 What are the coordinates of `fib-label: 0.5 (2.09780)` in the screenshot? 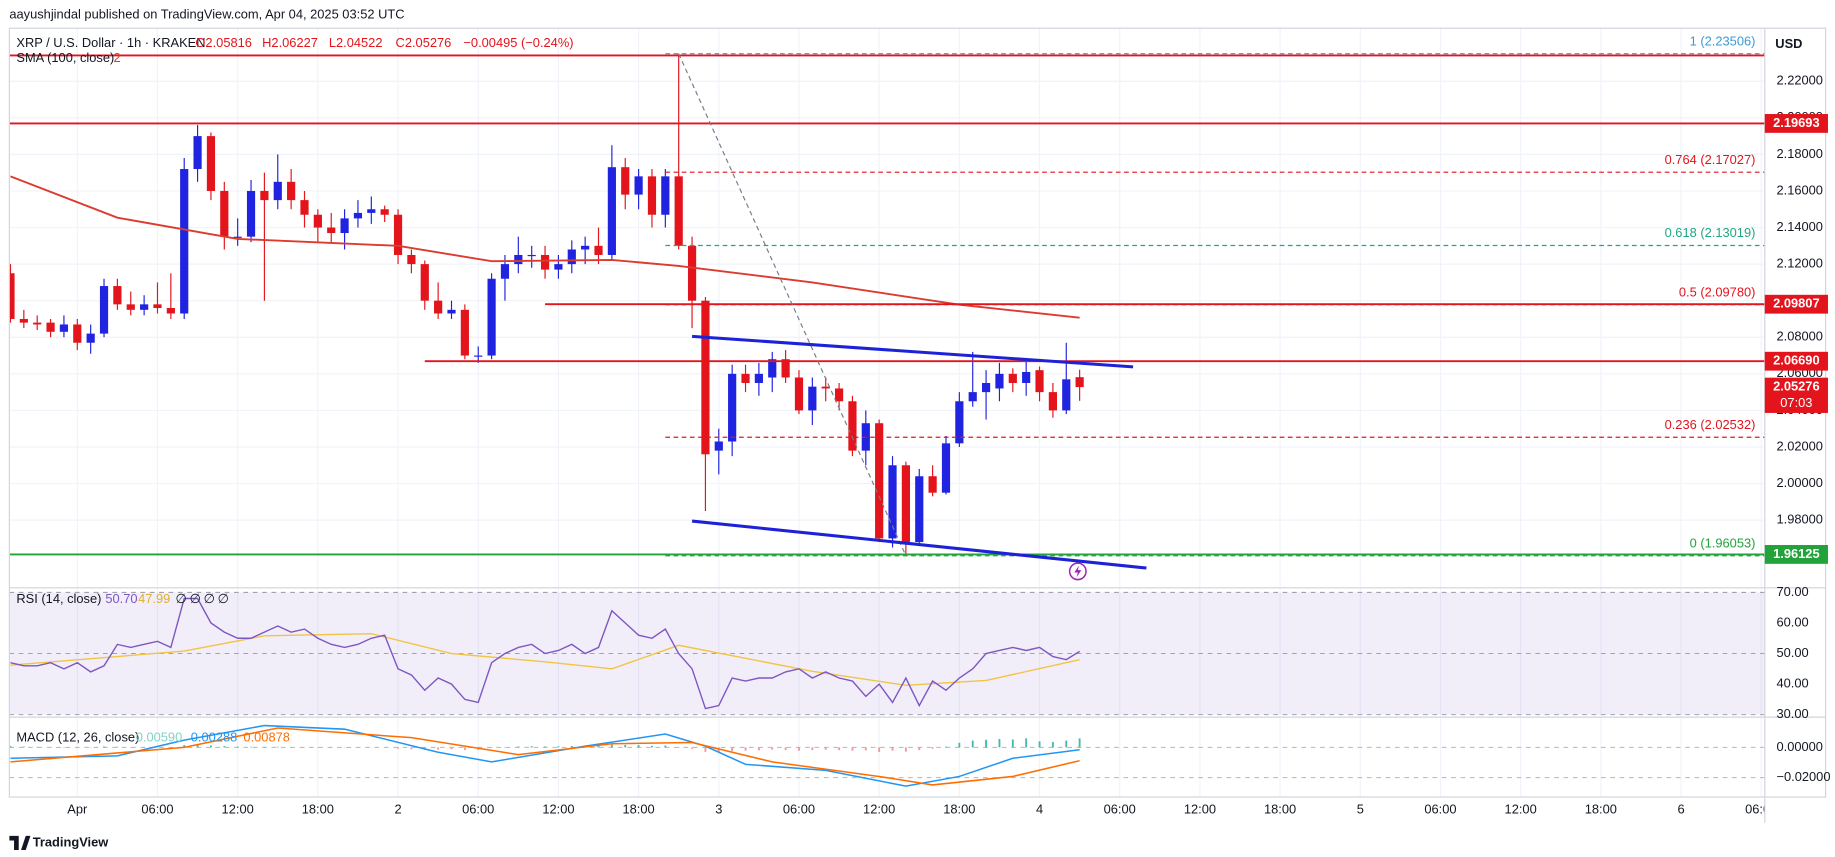 It's located at (1717, 291).